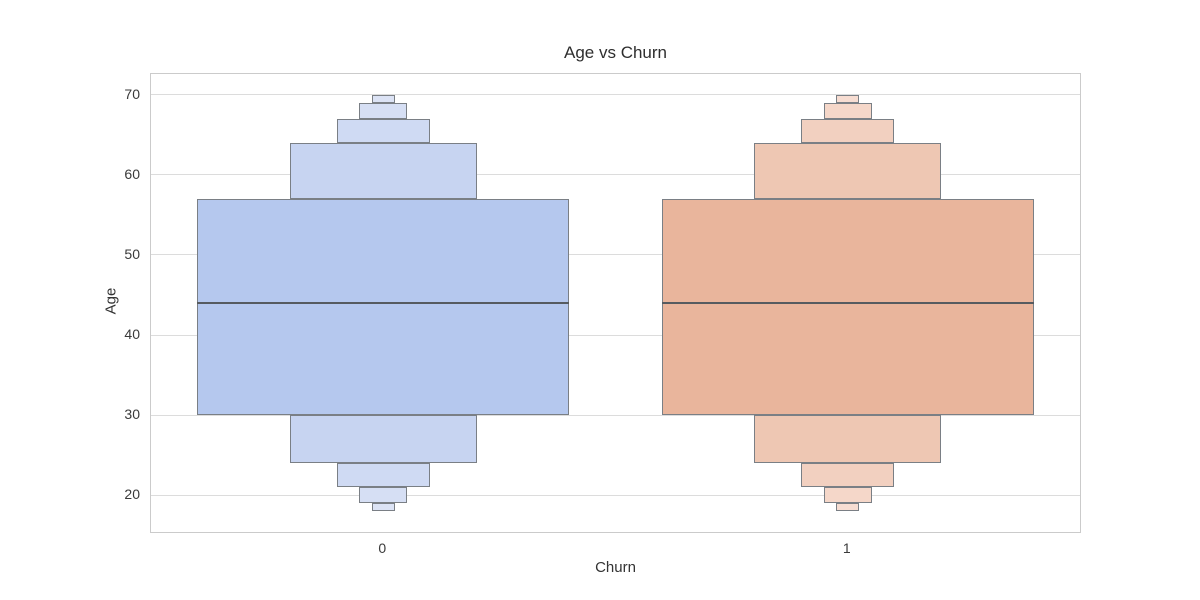 This screenshot has height=600, width=1200. I want to click on y-tick-label: 60, so click(132, 173).